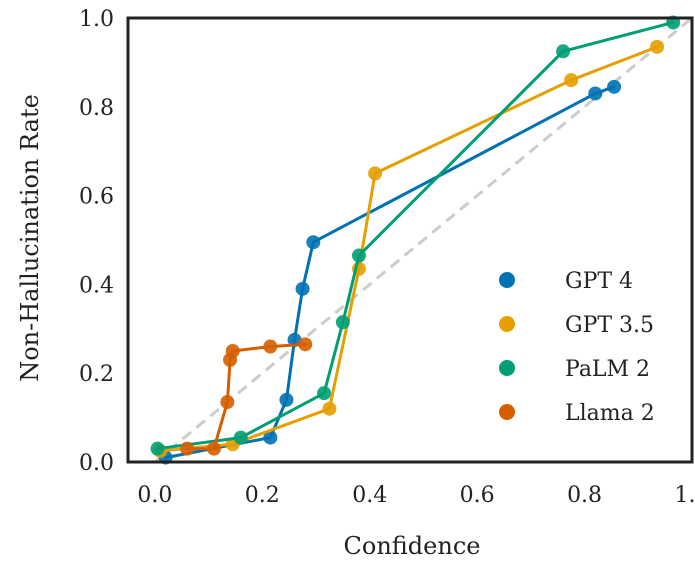  I want to click on x-tick-label: 0.2, so click(262, 495).